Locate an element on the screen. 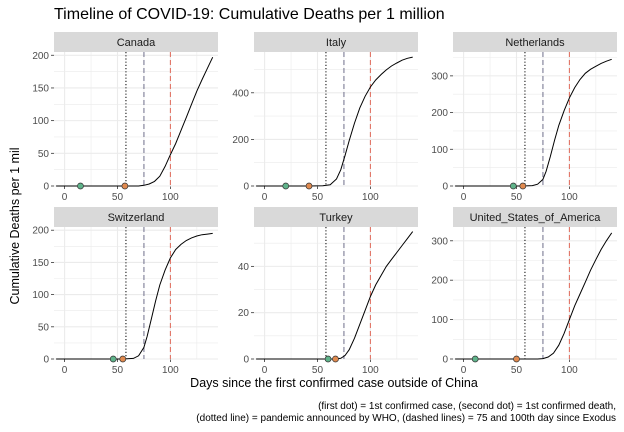 The height and width of the screenshot is (432, 624). y-axis-label: Cumulative Deaths per 1 mil is located at coordinates (15, 226).